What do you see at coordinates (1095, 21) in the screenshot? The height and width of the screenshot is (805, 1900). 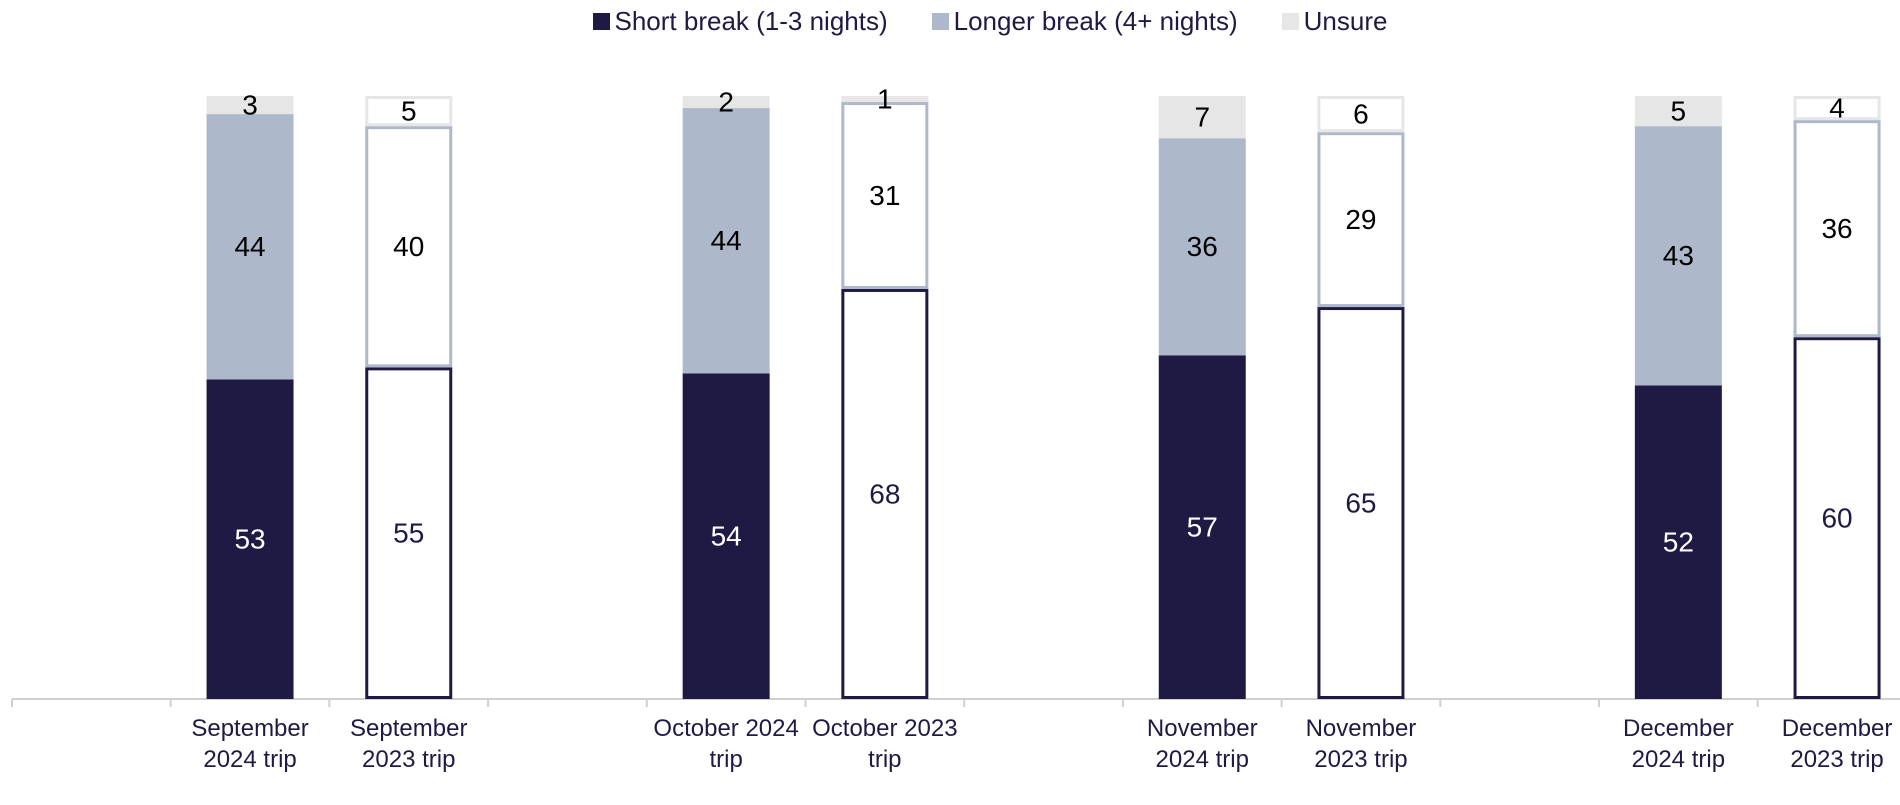 I see `legend-label: Longer break (4+ nights)` at bounding box center [1095, 21].